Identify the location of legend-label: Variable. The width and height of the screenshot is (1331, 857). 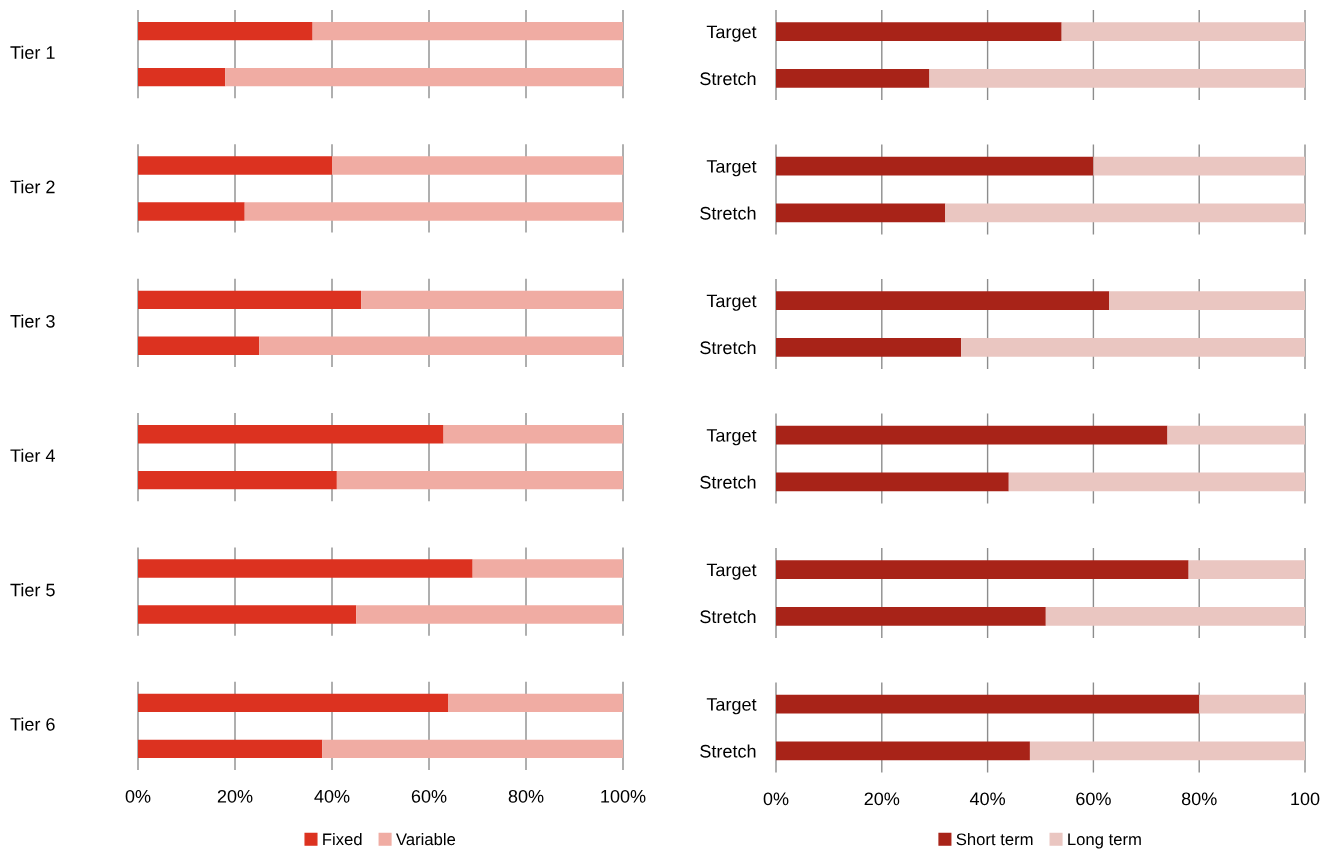
(425, 839).